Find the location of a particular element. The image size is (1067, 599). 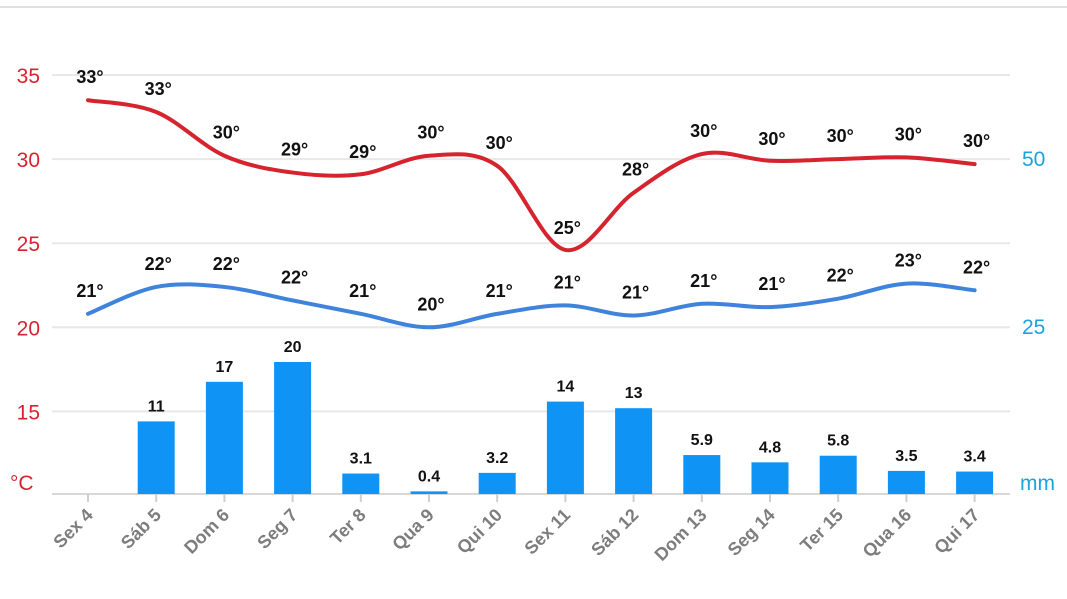

x-tick-label: Sáb 5 is located at coordinates (141, 529).